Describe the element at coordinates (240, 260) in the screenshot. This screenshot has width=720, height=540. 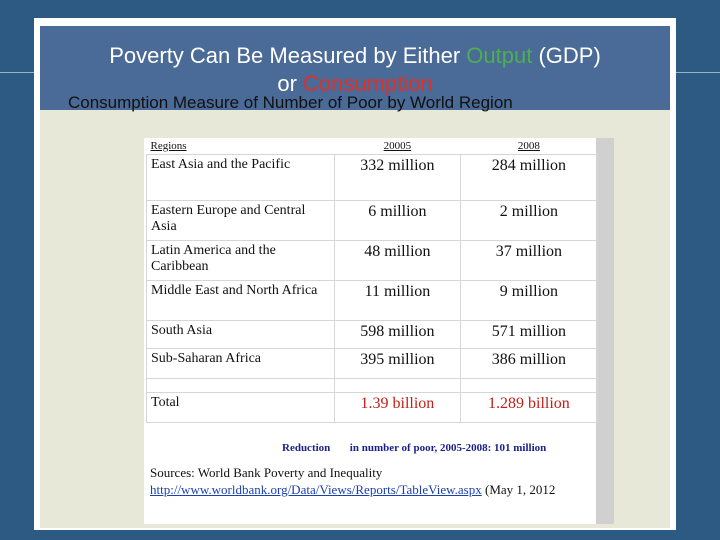
I see `region-cell: Latin America and the Caribbean` at that location.